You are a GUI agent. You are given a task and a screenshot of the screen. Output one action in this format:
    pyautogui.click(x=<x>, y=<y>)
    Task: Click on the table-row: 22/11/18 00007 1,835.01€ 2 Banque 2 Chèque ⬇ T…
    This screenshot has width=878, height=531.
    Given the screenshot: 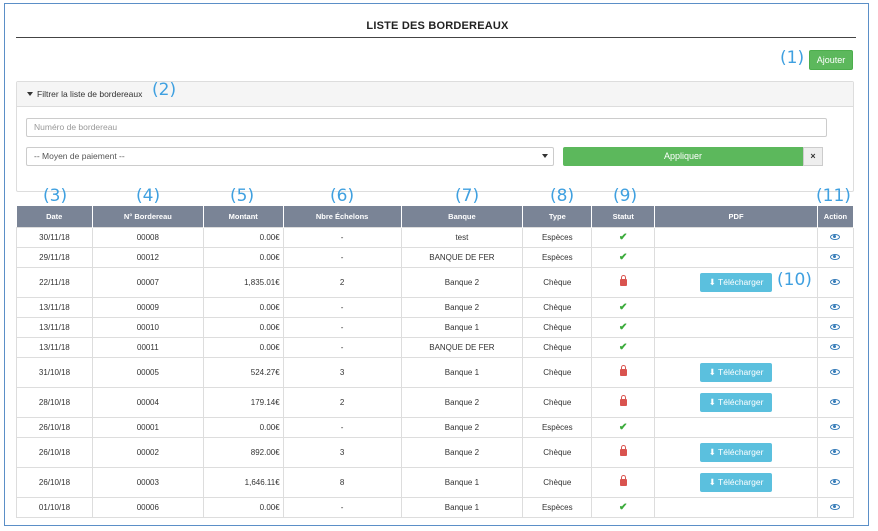 What is the action you would take?
    pyautogui.click(x=435, y=282)
    